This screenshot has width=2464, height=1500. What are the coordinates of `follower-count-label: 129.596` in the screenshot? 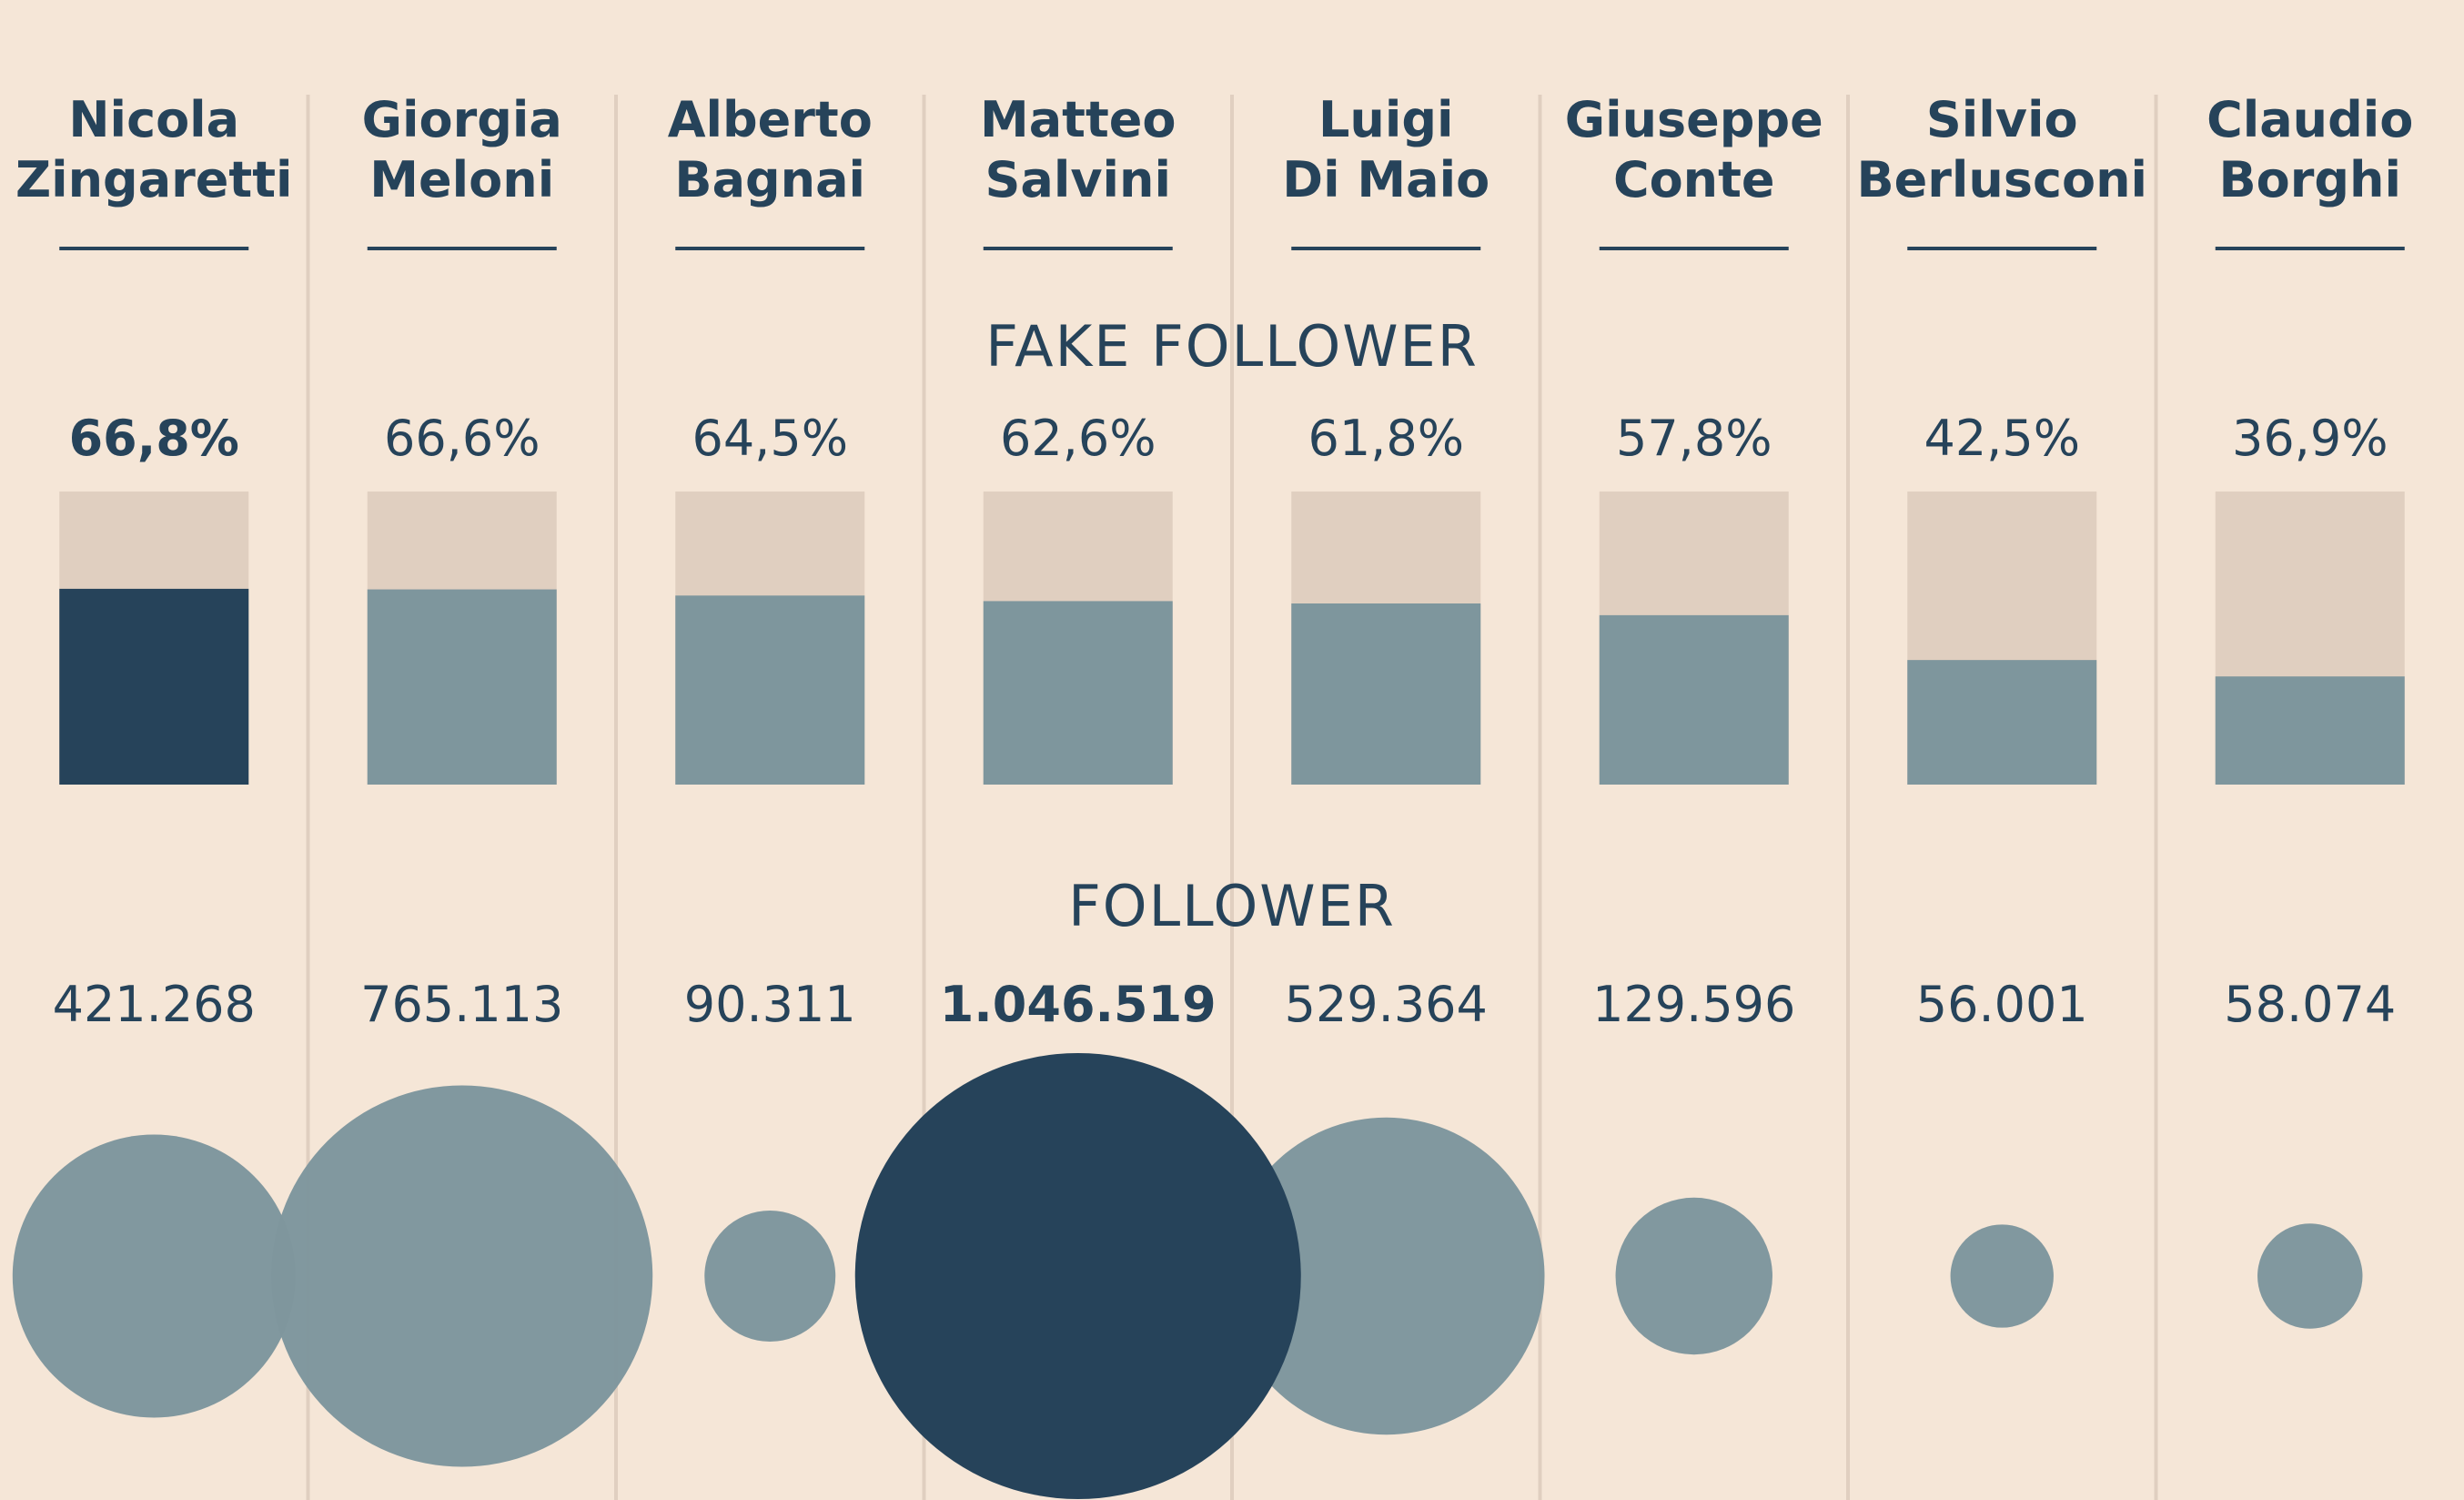 It's located at (1693, 1005).